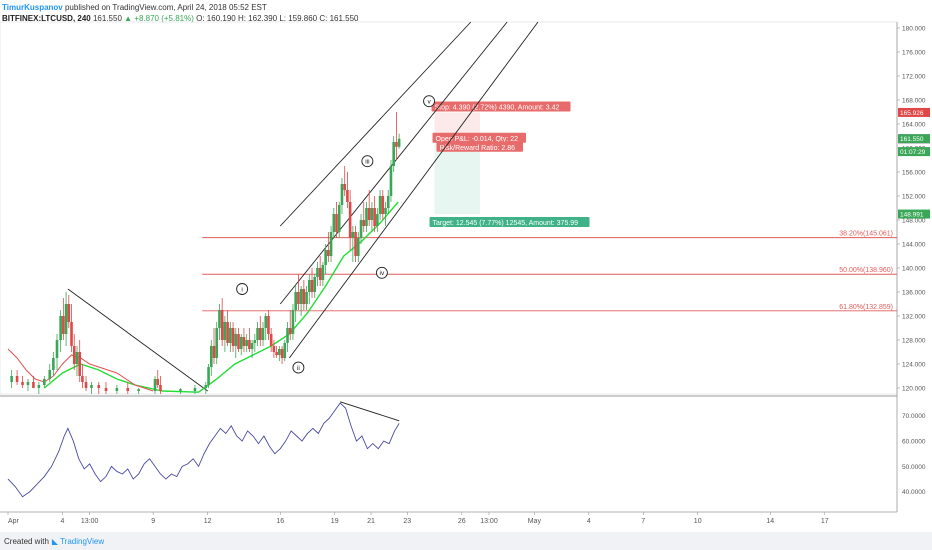  Describe the element at coordinates (535, 521) in the screenshot. I see `x-tick-label-11: May` at that location.